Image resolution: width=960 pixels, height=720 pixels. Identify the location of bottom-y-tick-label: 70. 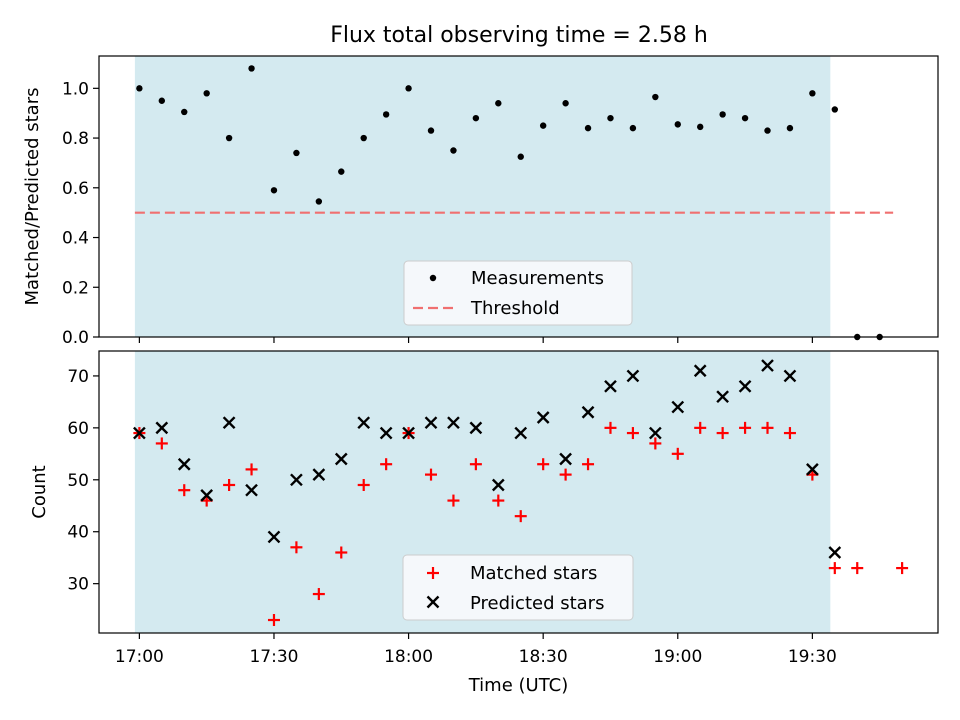
(78, 377).